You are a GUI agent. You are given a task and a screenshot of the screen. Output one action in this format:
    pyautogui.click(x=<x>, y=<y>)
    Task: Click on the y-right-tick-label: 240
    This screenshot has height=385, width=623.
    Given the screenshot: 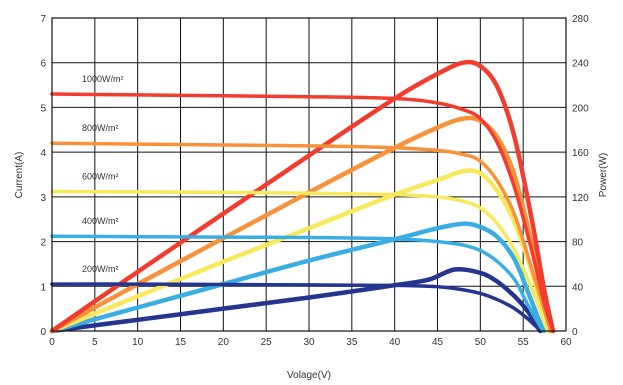 What is the action you would take?
    pyautogui.click(x=580, y=64)
    